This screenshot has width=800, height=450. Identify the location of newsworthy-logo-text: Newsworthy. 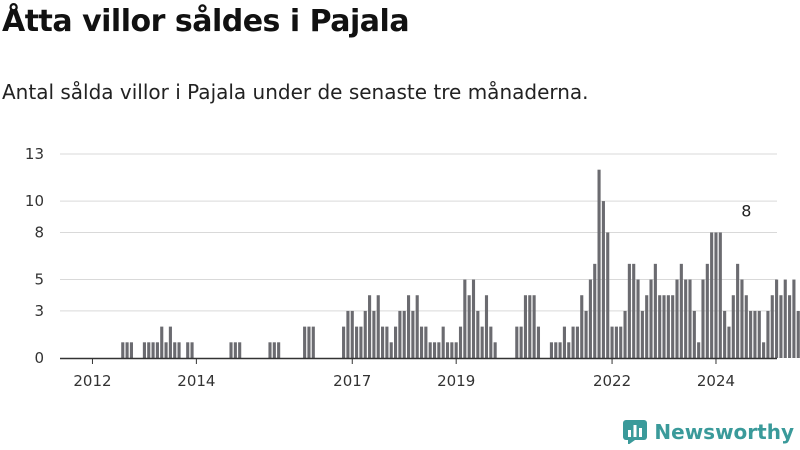
(724, 432).